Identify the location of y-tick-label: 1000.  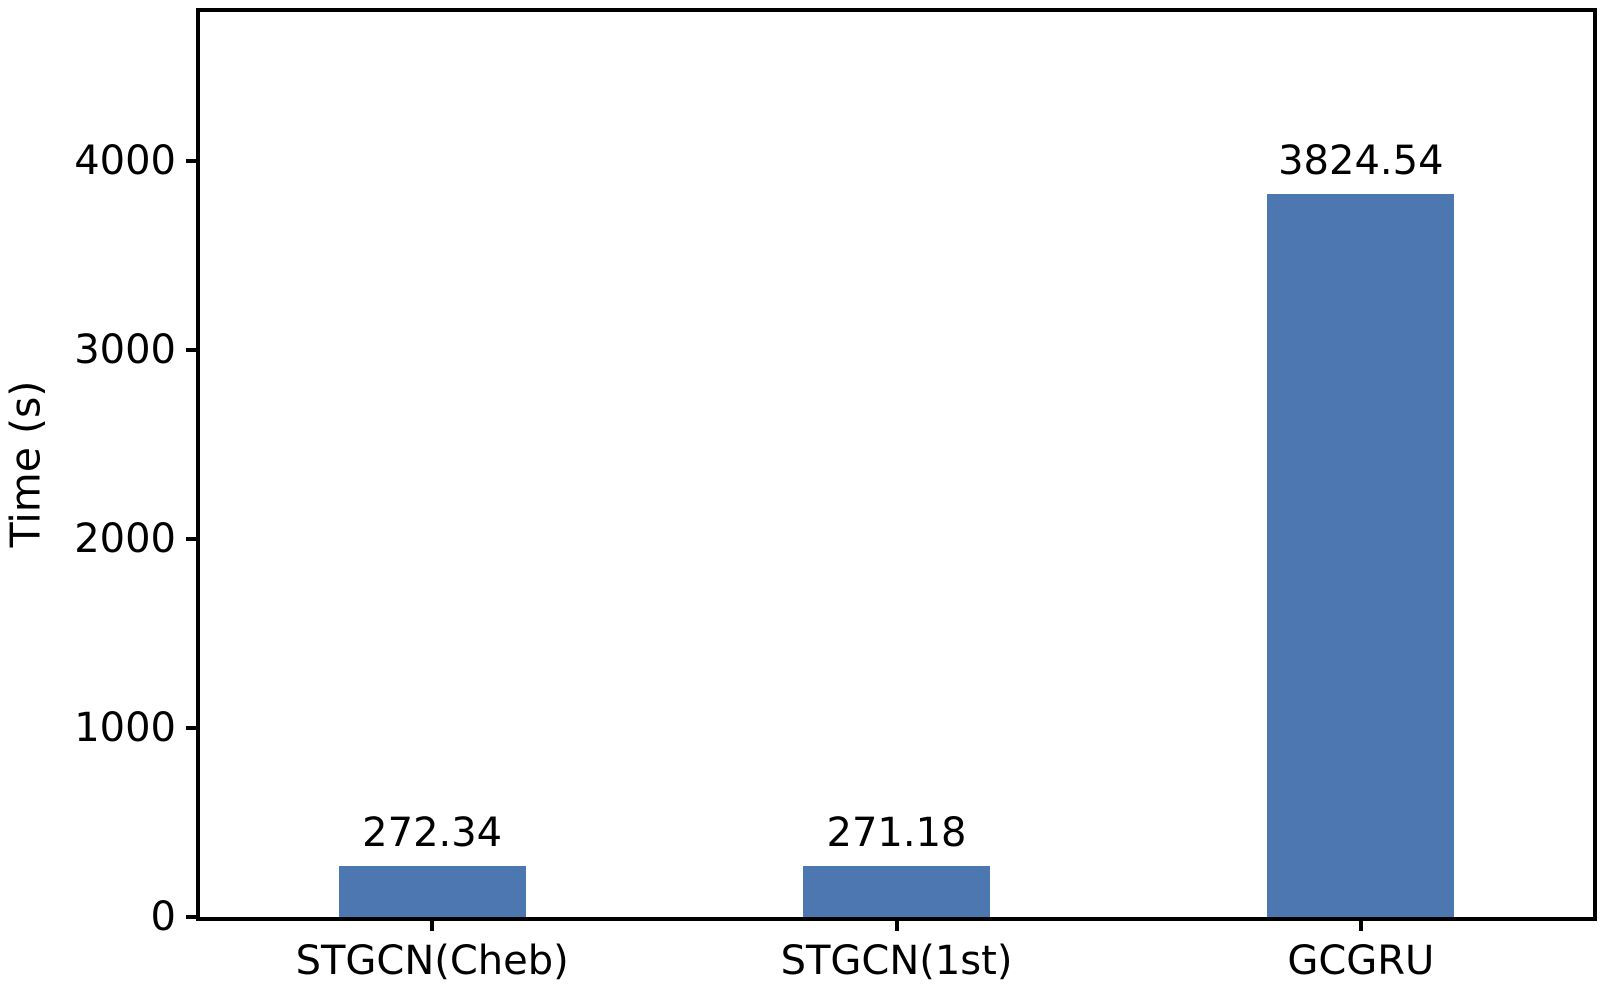
(125, 727).